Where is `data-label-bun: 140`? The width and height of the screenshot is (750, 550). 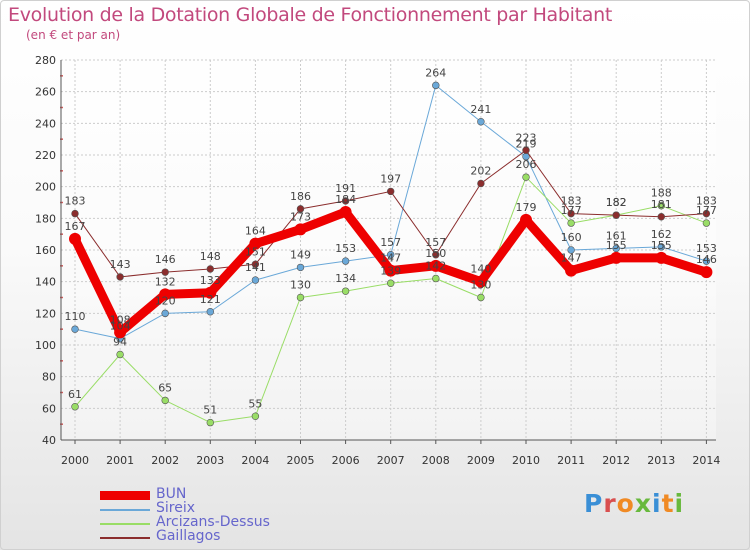 data-label-bun: 140 is located at coordinates (480, 269).